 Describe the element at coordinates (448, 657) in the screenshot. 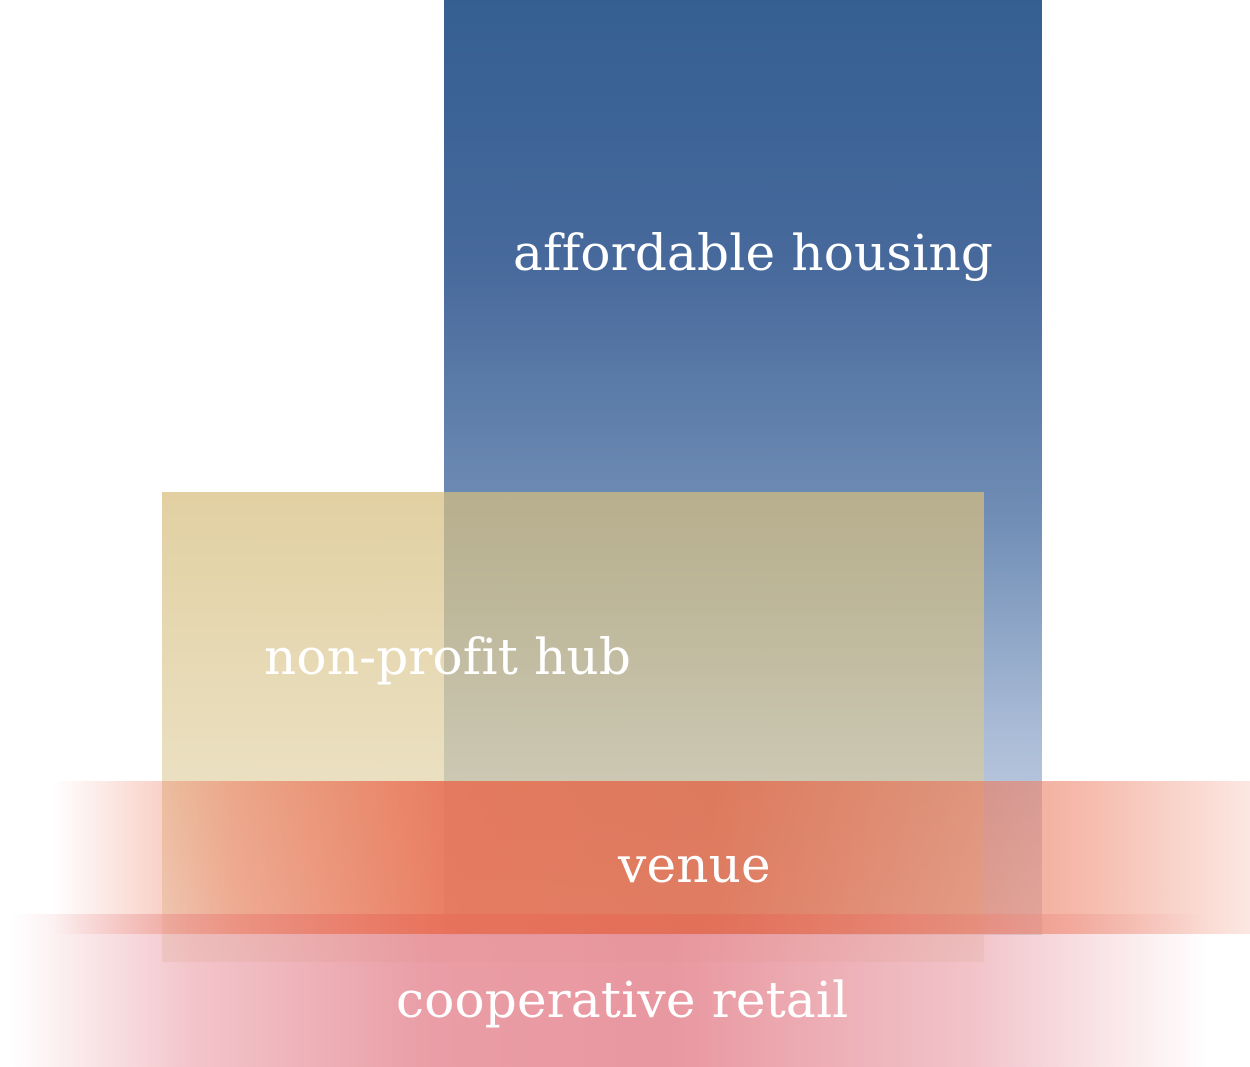

I see `non-profit-hub-label: non-profit hub` at that location.